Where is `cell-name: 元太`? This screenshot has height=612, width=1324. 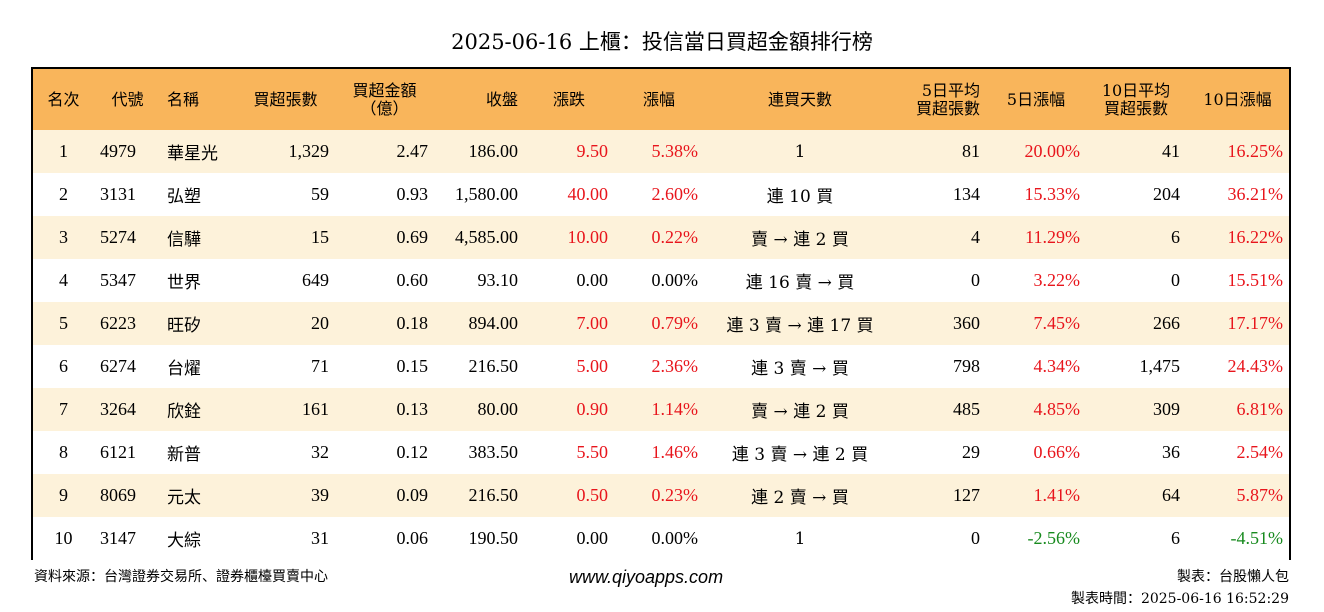
cell-name: 元太 is located at coordinates (184, 498).